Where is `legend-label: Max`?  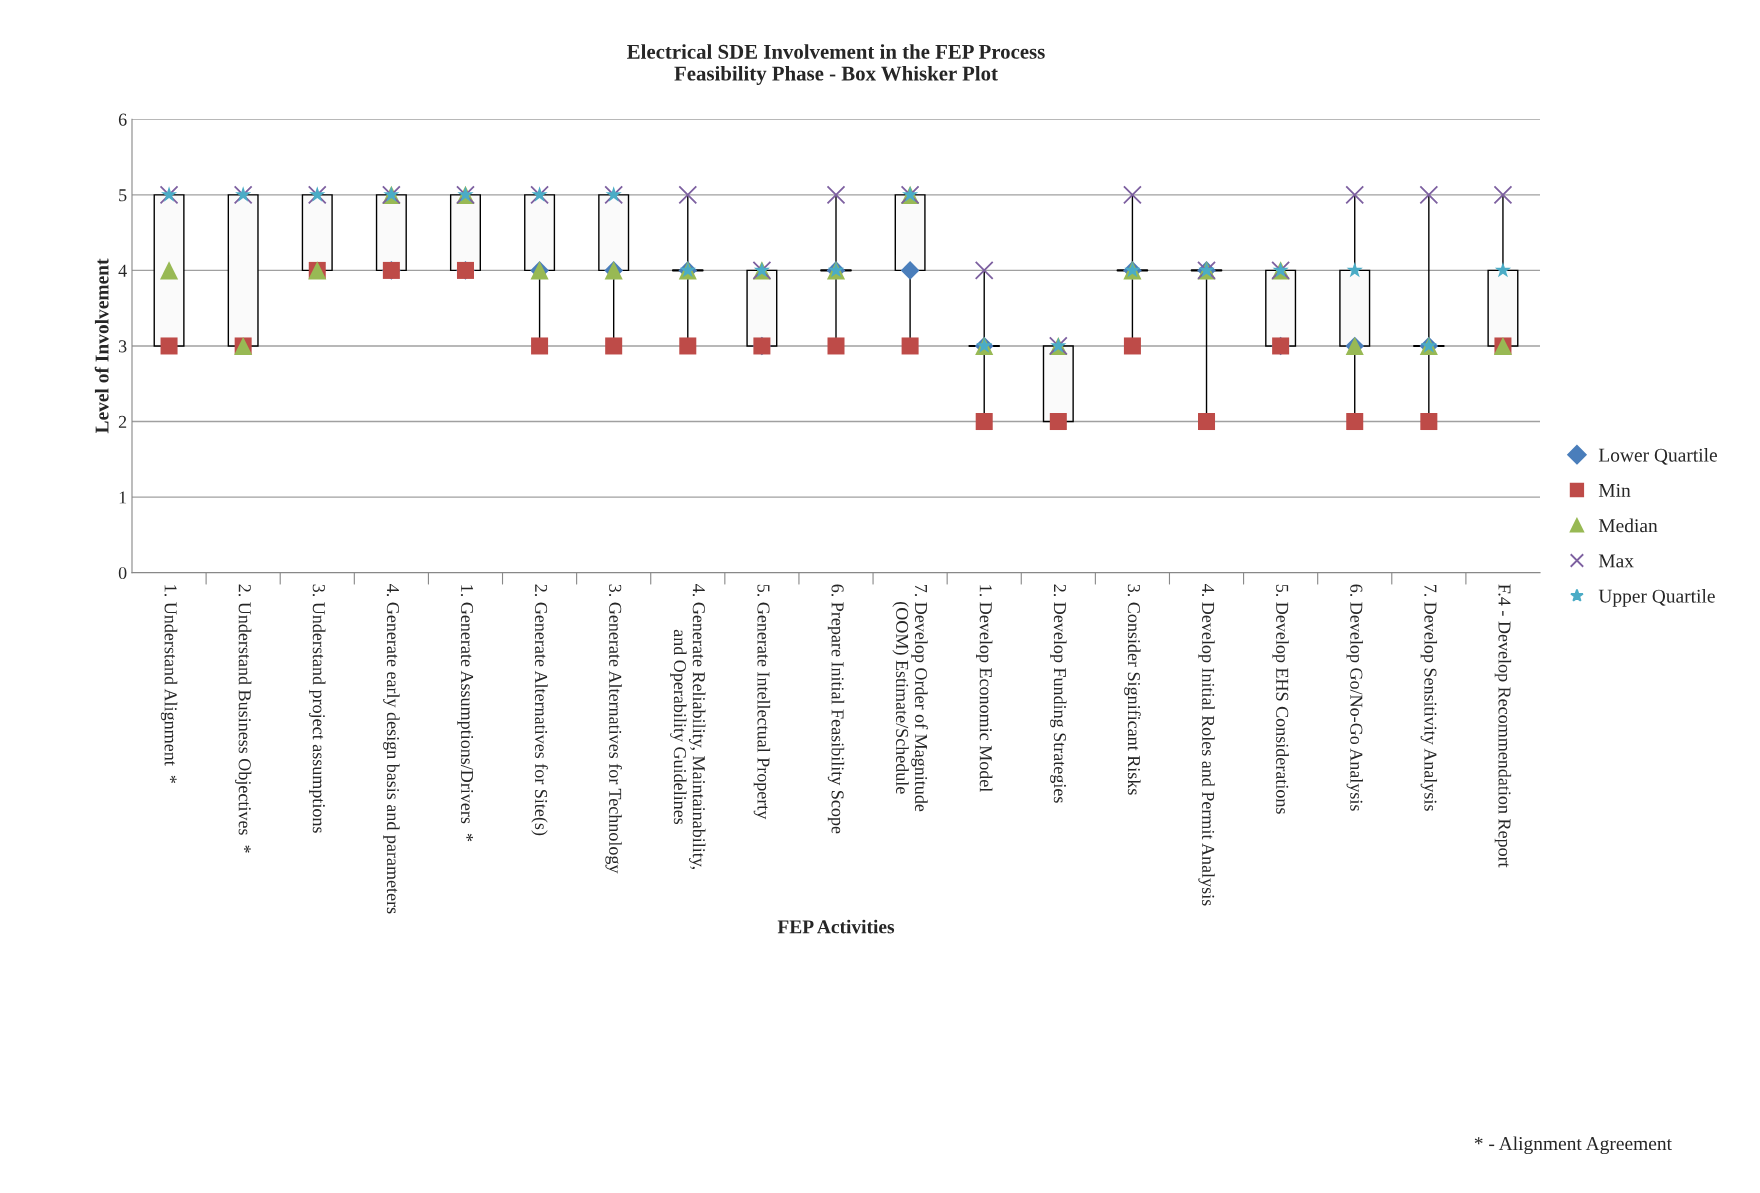 legend-label: Max is located at coordinates (1616, 561).